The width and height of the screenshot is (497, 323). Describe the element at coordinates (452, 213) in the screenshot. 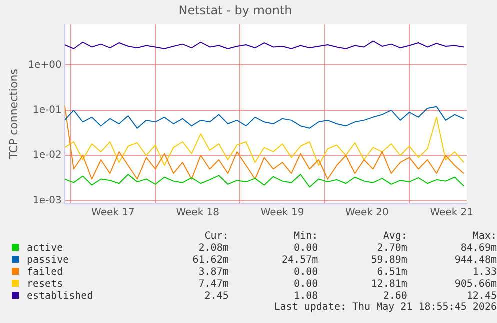

I see `x-tick-label: Week 21` at that location.